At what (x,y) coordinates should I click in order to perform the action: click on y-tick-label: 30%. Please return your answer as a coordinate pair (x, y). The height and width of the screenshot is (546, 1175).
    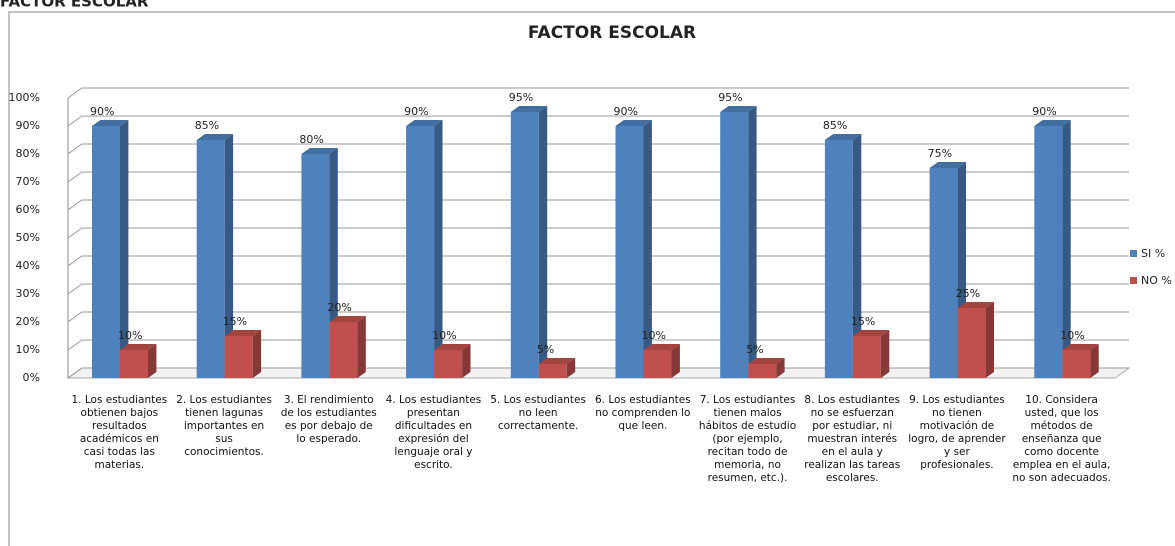
    Looking at the image, I should click on (28, 293).